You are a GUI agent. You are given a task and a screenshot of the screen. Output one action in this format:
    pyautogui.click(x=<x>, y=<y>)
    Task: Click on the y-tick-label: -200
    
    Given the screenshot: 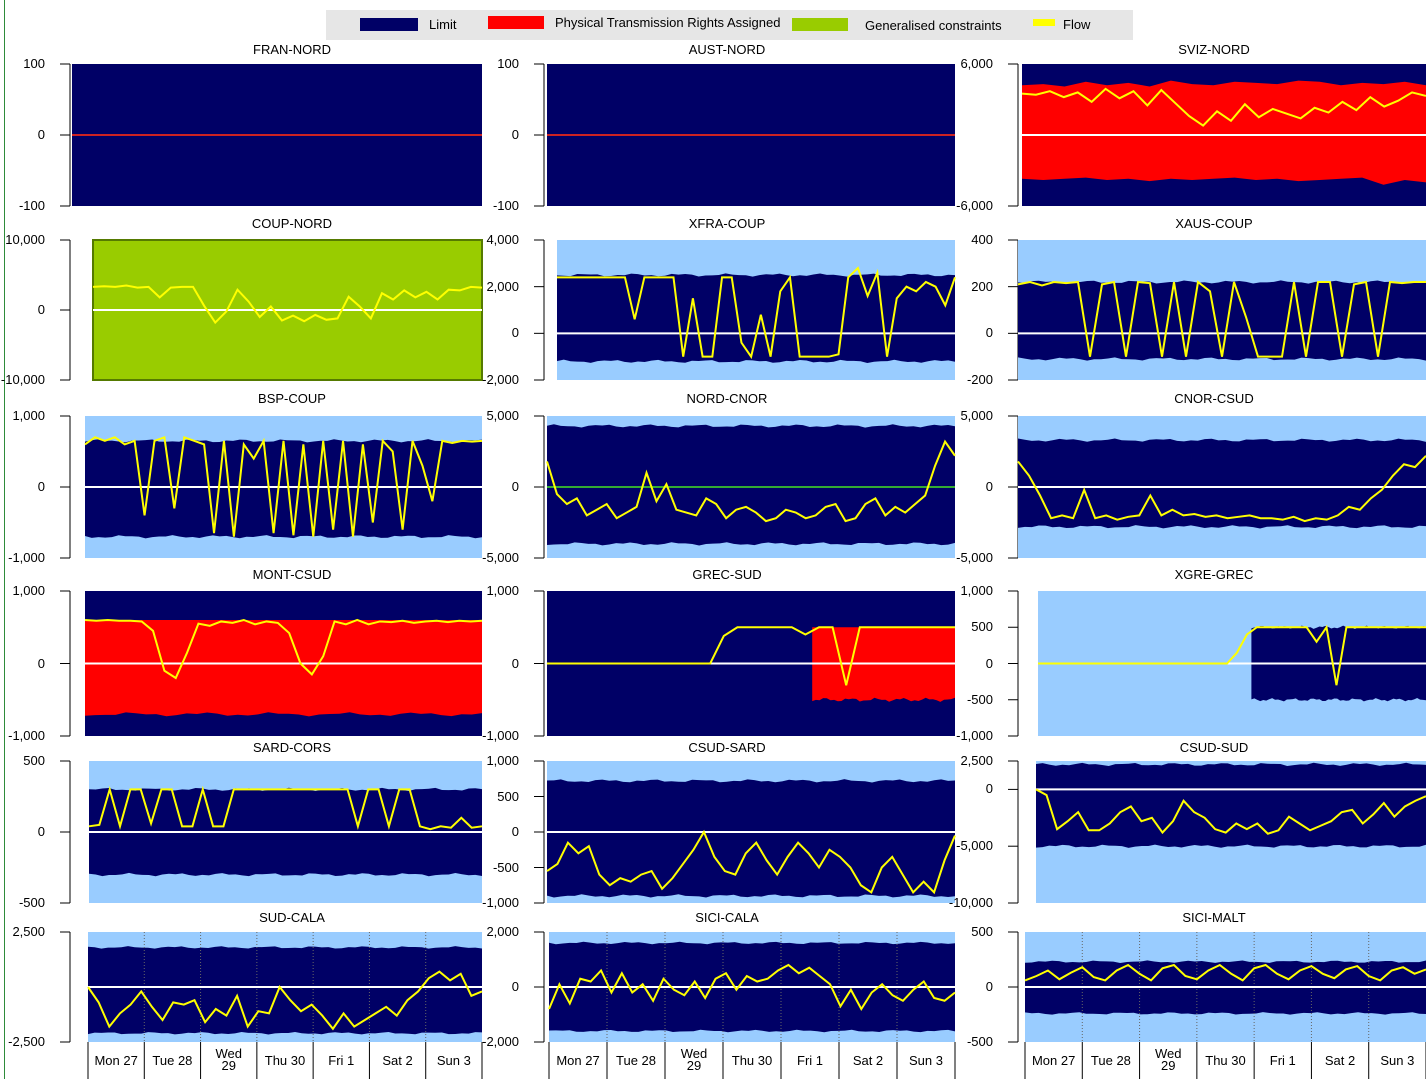 What is the action you would take?
    pyautogui.click(x=979, y=379)
    